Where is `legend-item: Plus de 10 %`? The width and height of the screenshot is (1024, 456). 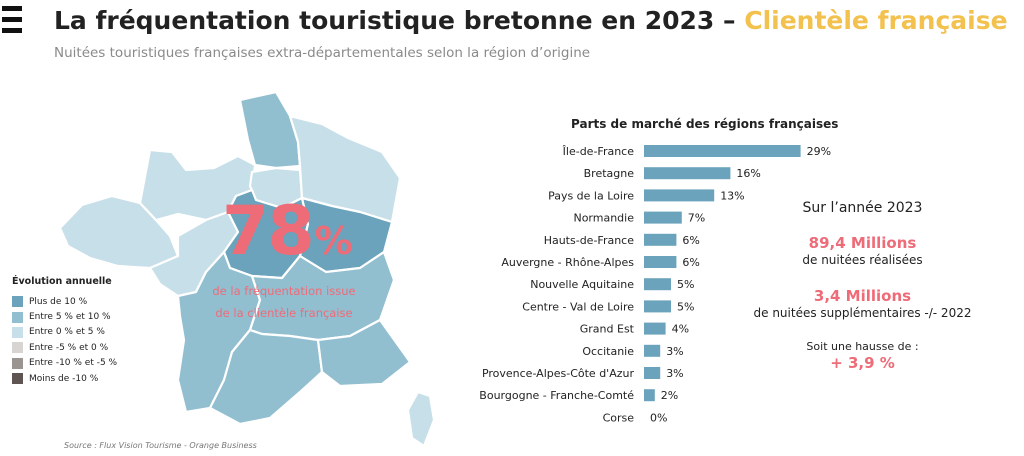 legend-item: Plus de 10 % is located at coordinates (64, 301).